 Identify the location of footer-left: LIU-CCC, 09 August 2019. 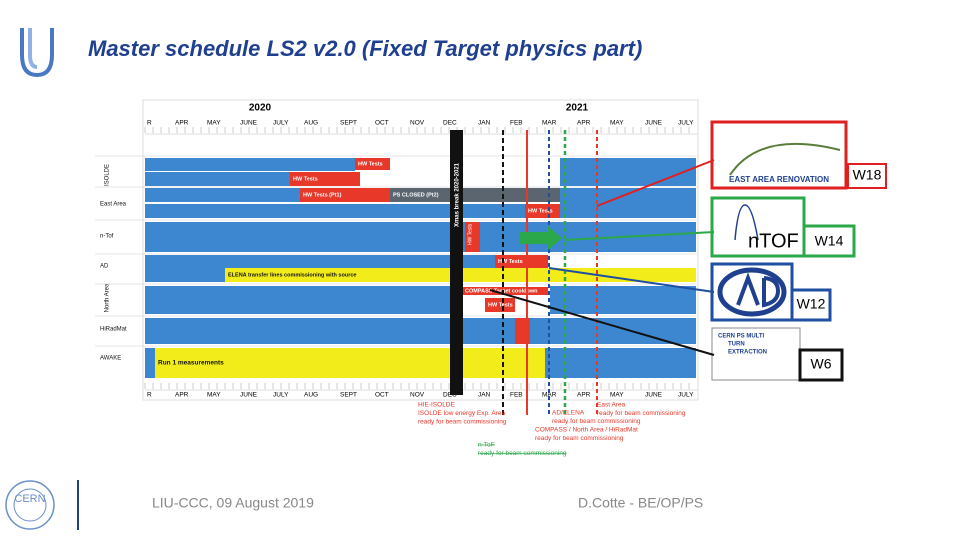
(233, 503).